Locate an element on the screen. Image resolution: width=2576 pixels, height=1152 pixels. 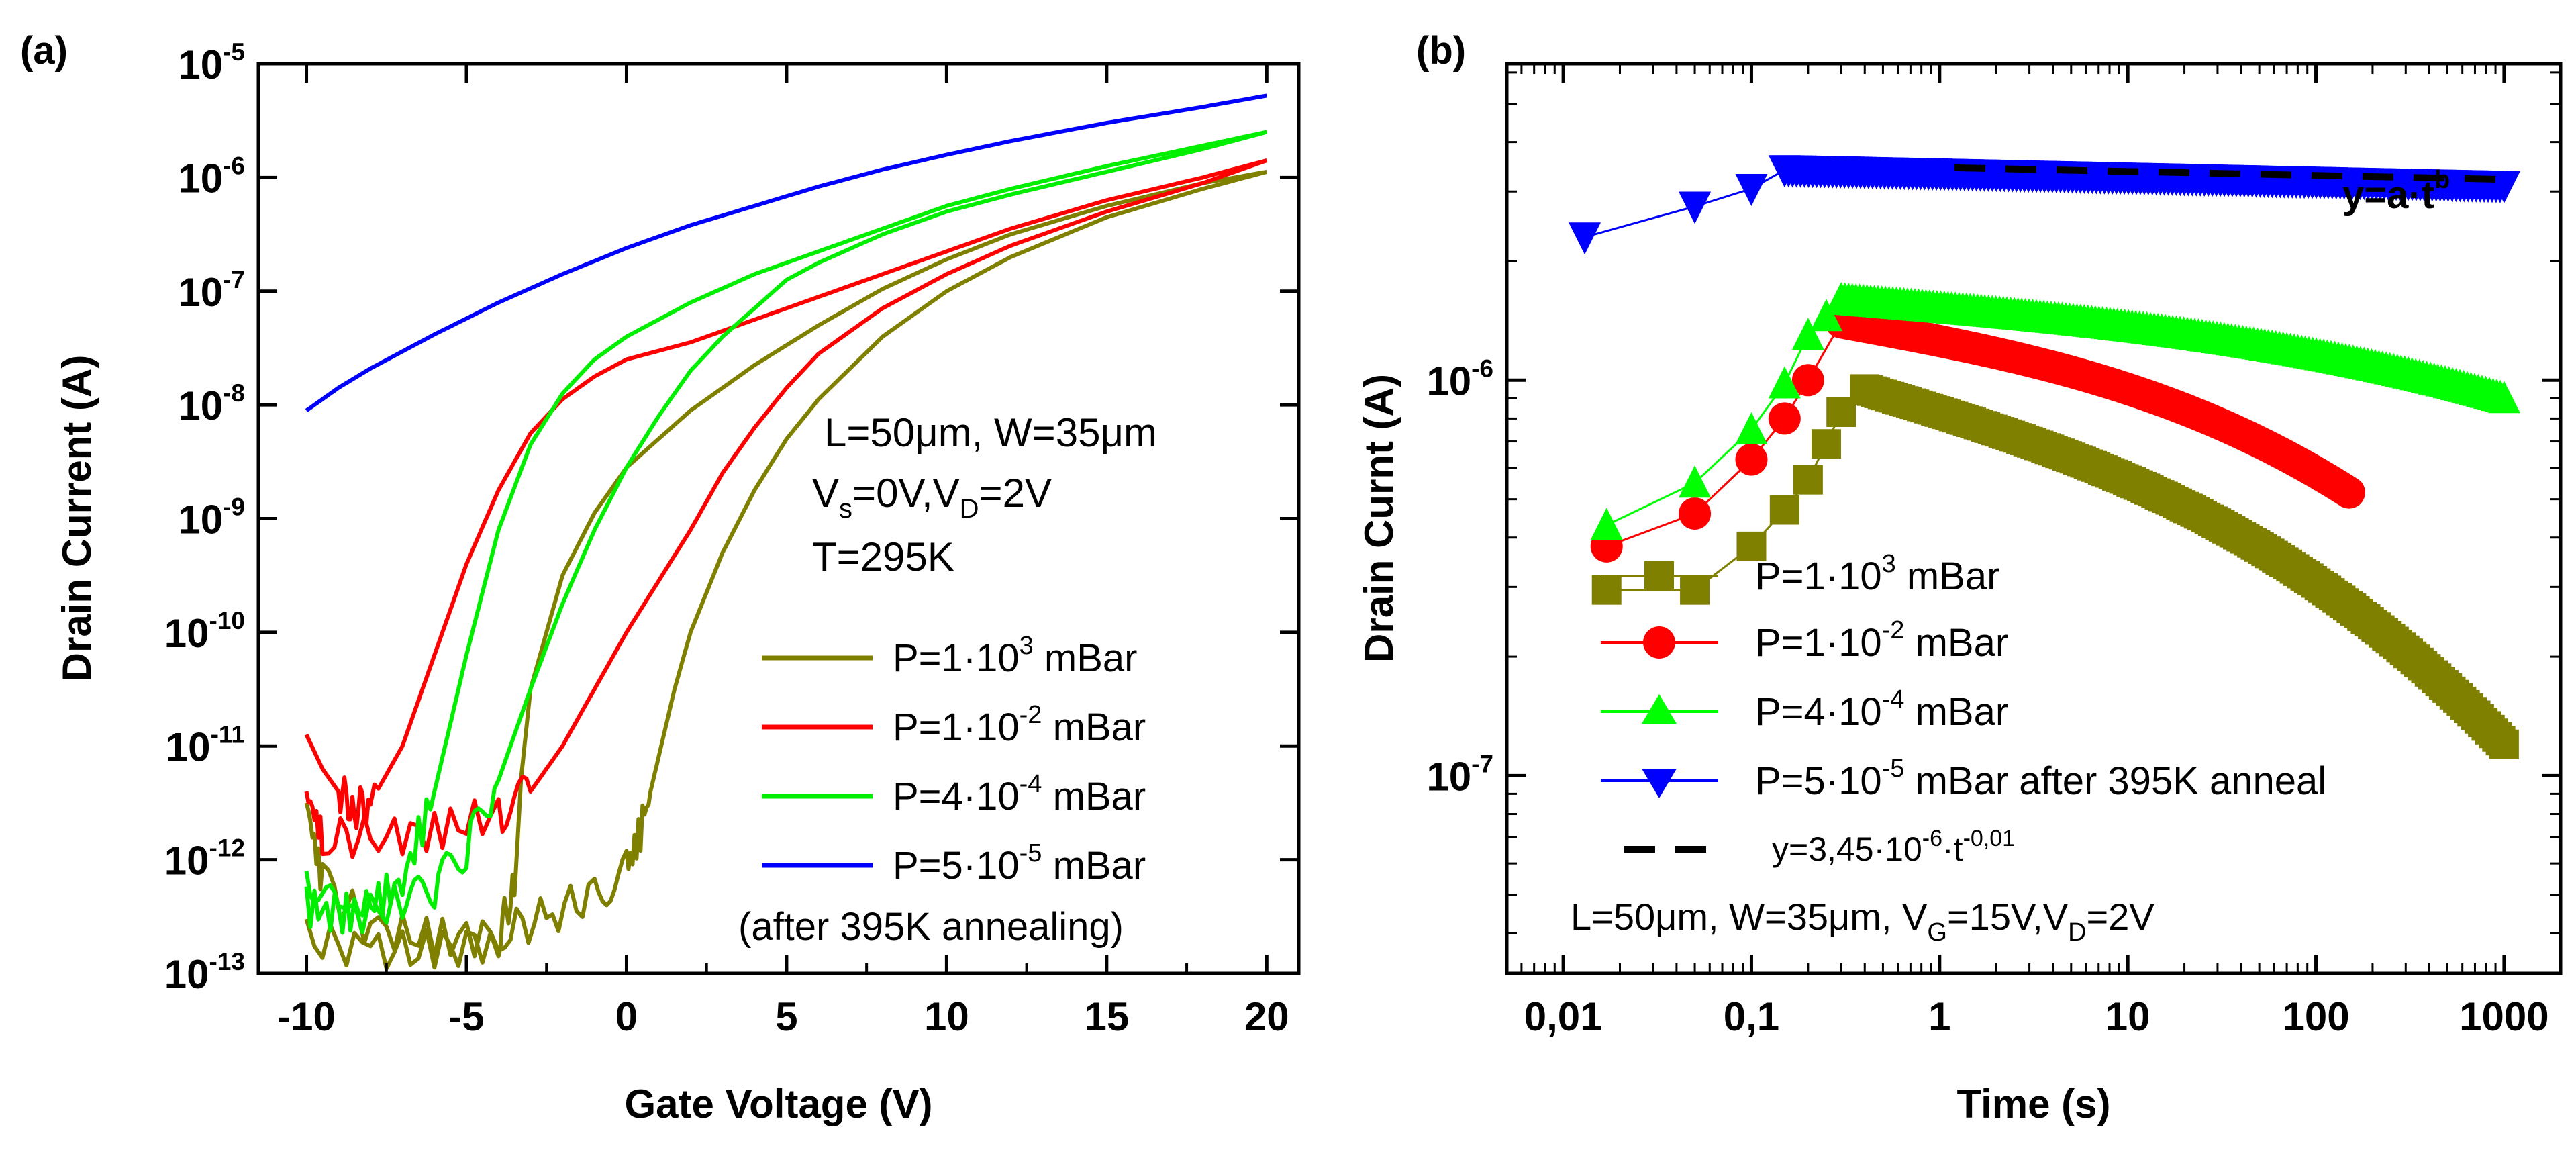
panel-a-ylabel: Drain Current (A) is located at coordinates (76, 518).